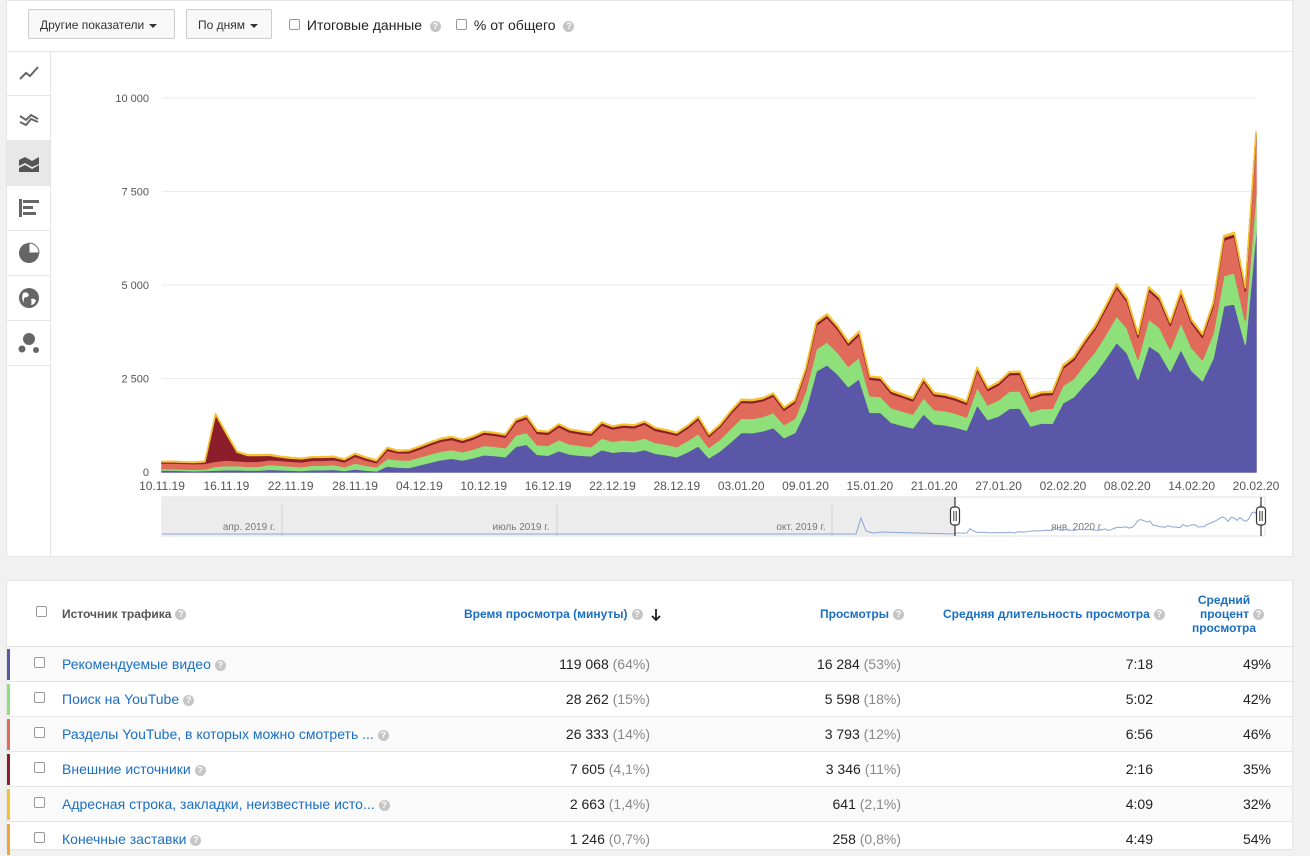  I want to click on x-tick-label: 10.11.19, so click(162, 486).